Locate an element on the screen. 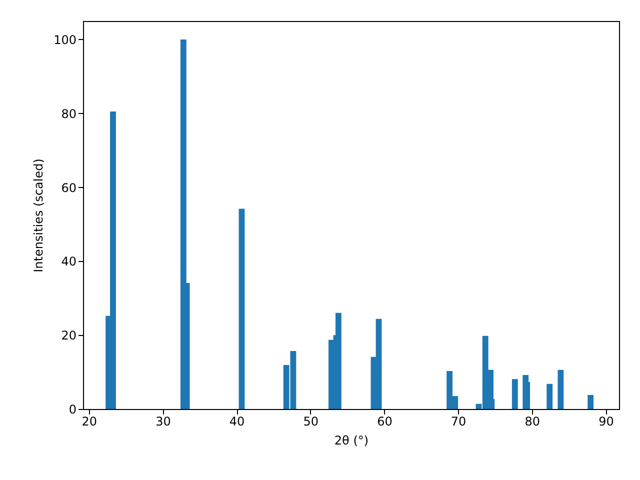 The width and height of the screenshot is (640, 480). x-tick-label: 60 is located at coordinates (384, 421).